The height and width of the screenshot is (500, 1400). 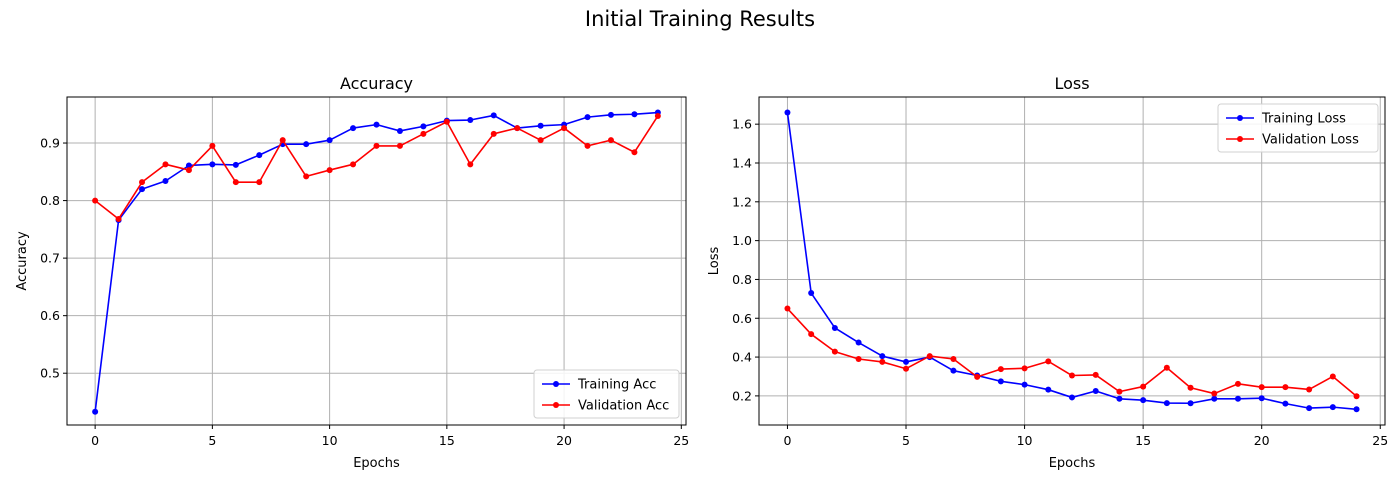 I want to click on y-tick-label: 1.6, so click(x=742, y=124).